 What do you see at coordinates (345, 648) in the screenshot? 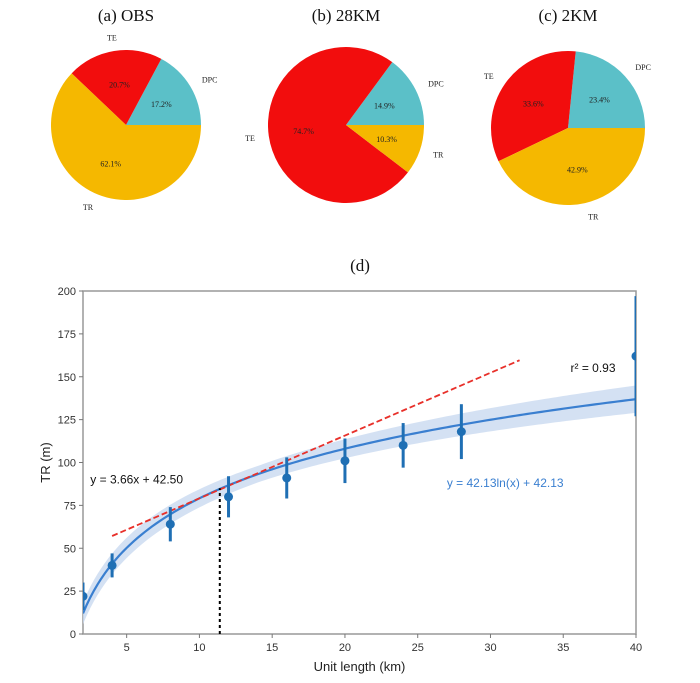
I see `x-tick-label: 20` at bounding box center [345, 648].